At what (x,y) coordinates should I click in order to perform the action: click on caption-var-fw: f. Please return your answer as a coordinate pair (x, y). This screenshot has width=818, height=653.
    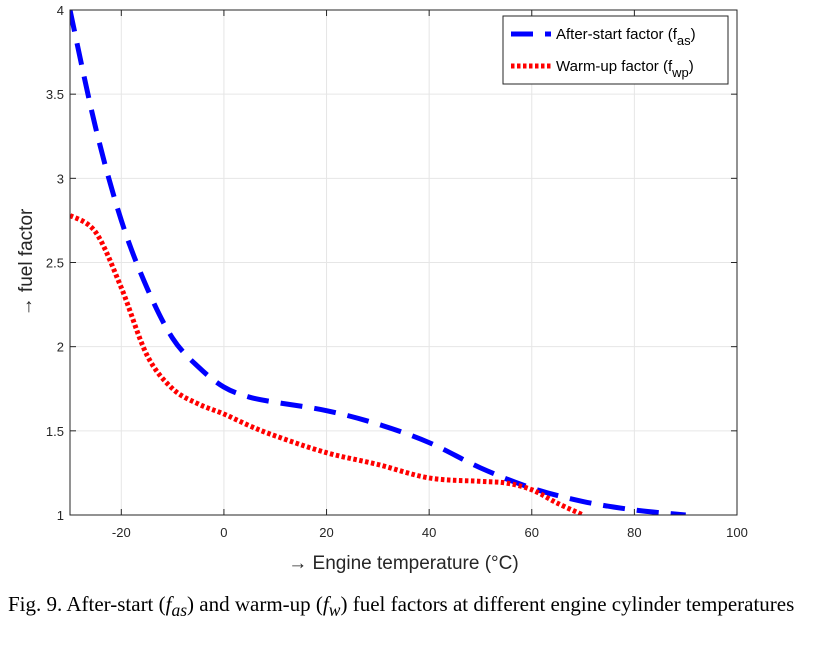
    Looking at the image, I should click on (325, 604).